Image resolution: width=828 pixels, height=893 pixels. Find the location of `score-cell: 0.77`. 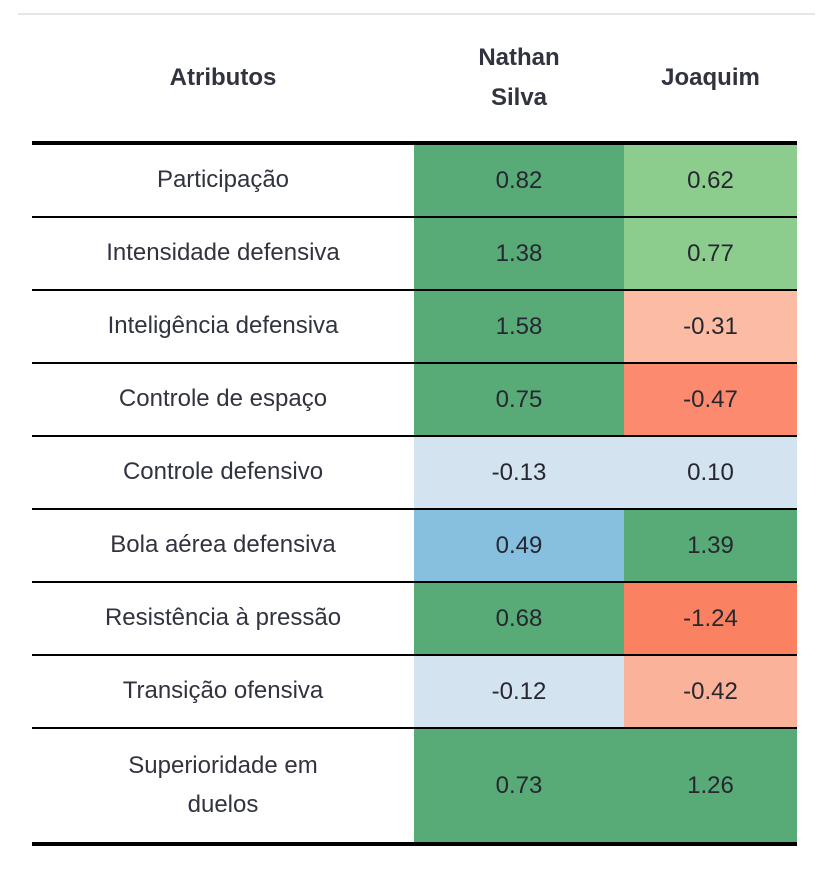

score-cell: 0.77 is located at coordinates (710, 254).